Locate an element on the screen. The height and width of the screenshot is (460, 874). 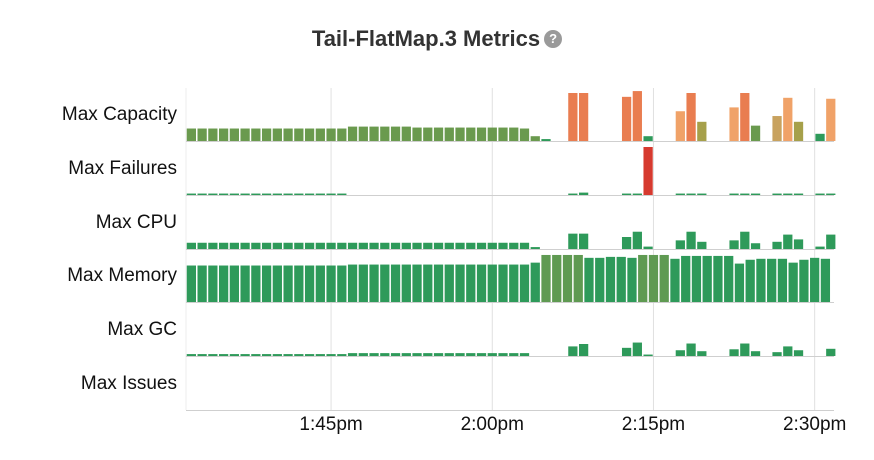
chart-title-wrap: Tail-FlatMap.3 Metrics? is located at coordinates (437, 39).